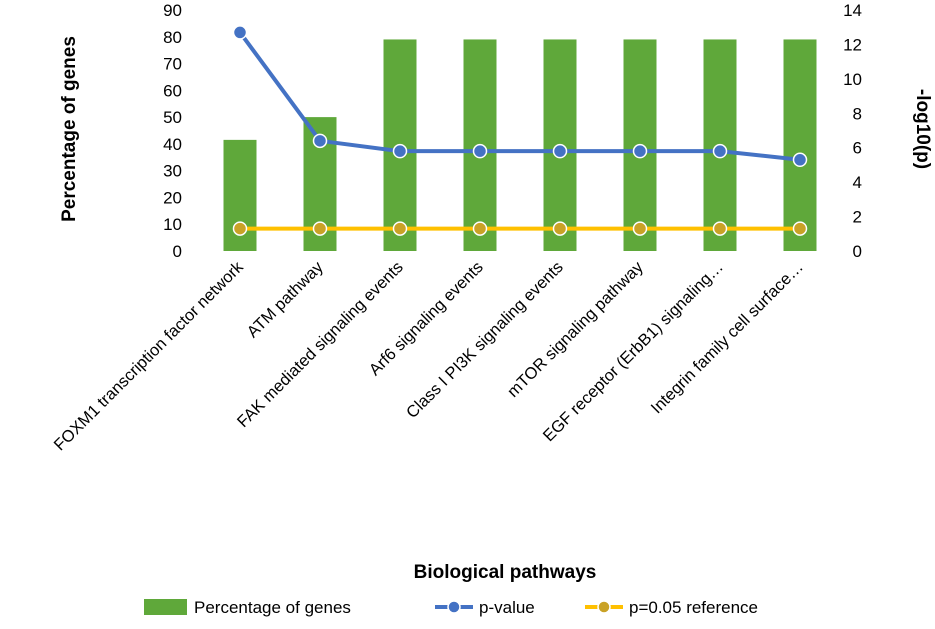 This screenshot has height=629, width=935. What do you see at coordinates (172, 37) in the screenshot?
I see `left-tick-label: 80` at bounding box center [172, 37].